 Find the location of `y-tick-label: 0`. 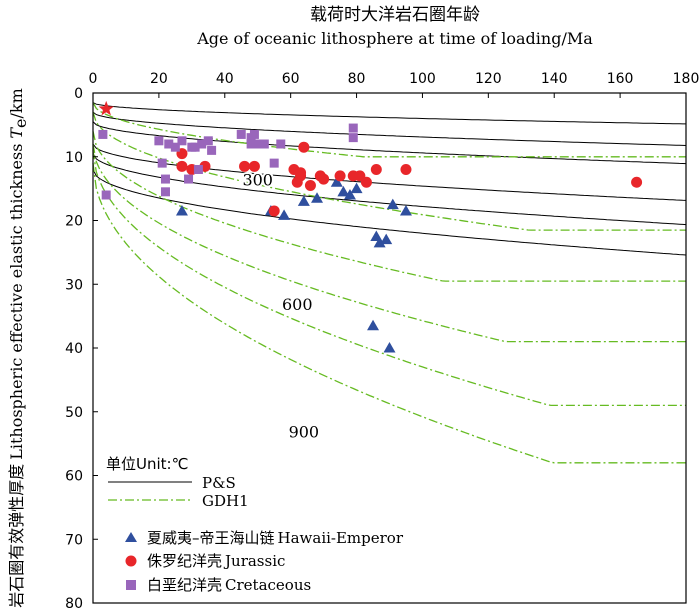

y-tick-label: 0 is located at coordinates (78, 94).